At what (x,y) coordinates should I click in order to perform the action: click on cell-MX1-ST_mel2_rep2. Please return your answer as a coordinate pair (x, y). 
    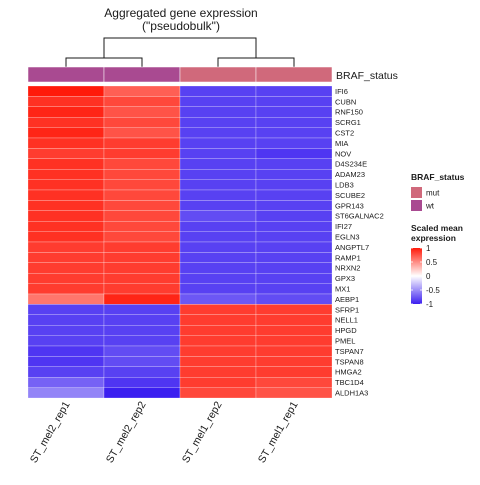
    Looking at the image, I should click on (142, 289).